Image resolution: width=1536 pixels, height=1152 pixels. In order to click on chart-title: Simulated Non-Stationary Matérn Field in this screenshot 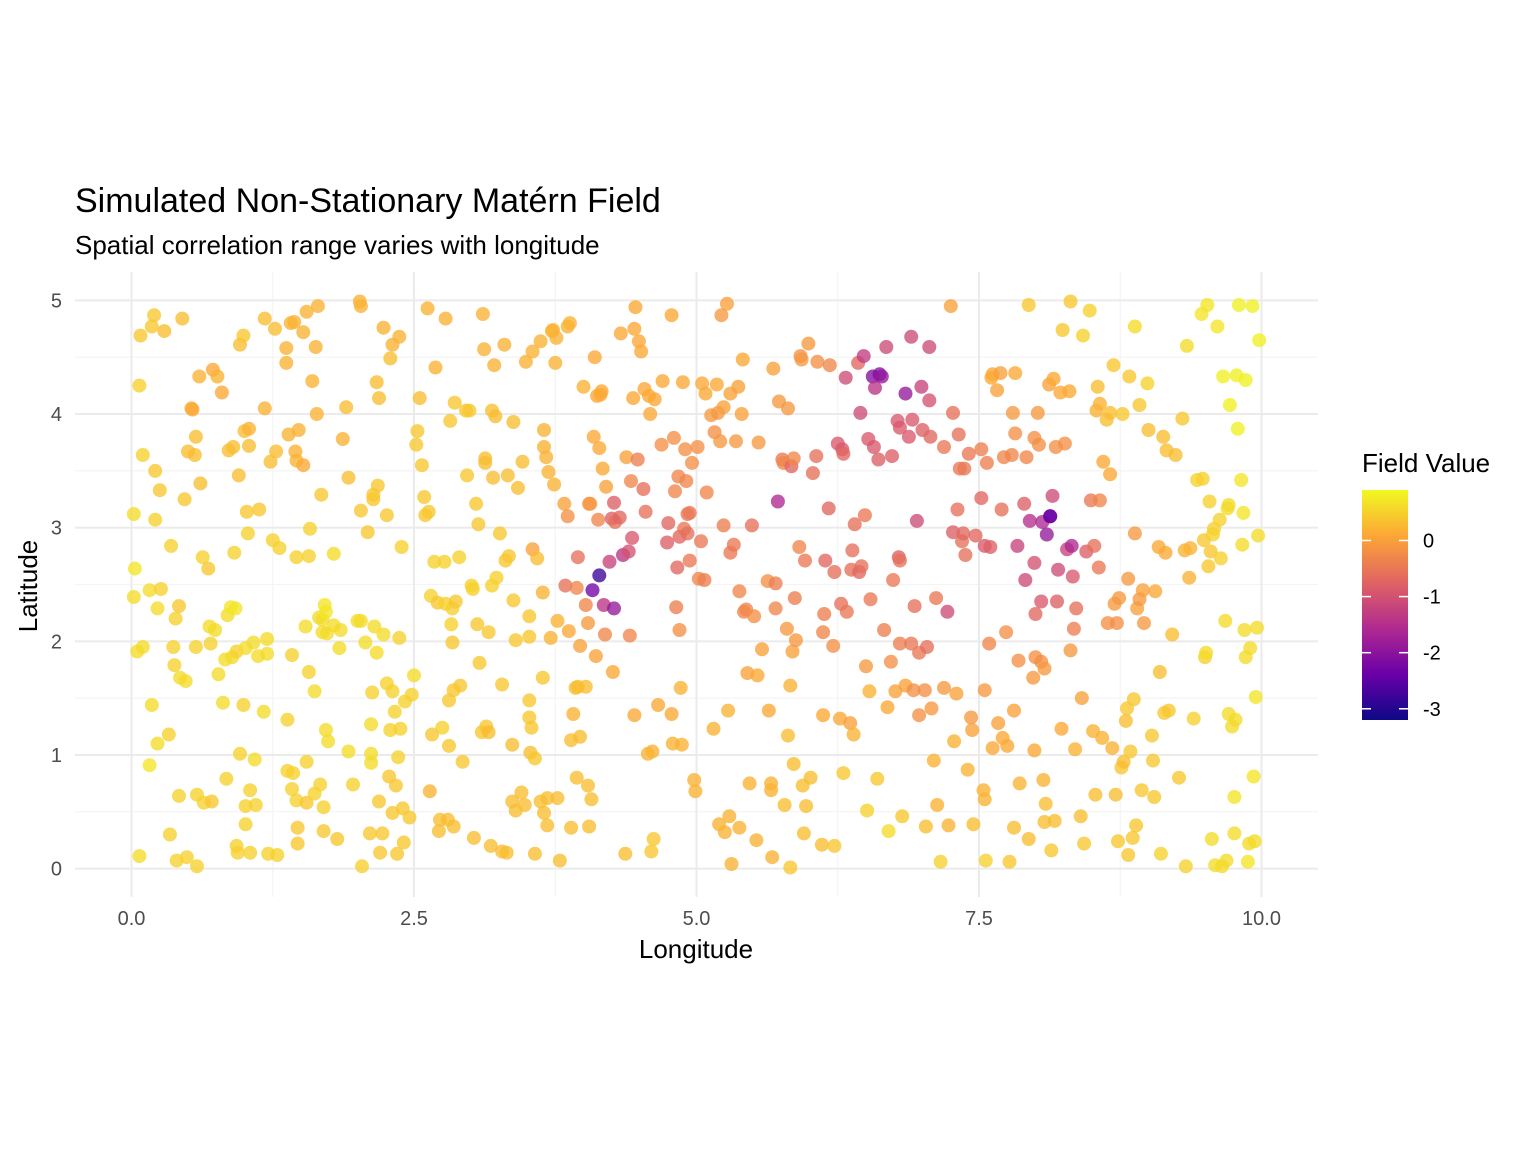, I will do `click(368, 201)`.